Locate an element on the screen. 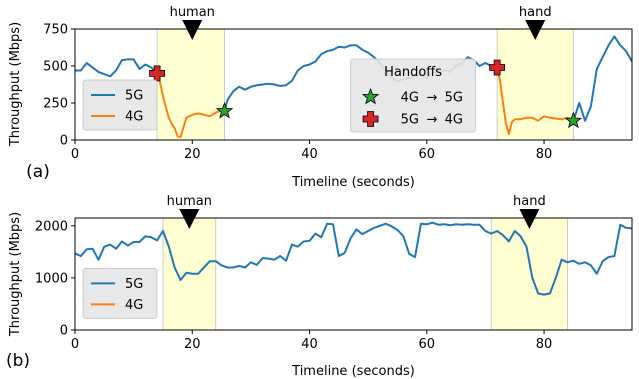 This screenshot has width=639, height=379. handoff-legend-title: Handoffs is located at coordinates (413, 72).